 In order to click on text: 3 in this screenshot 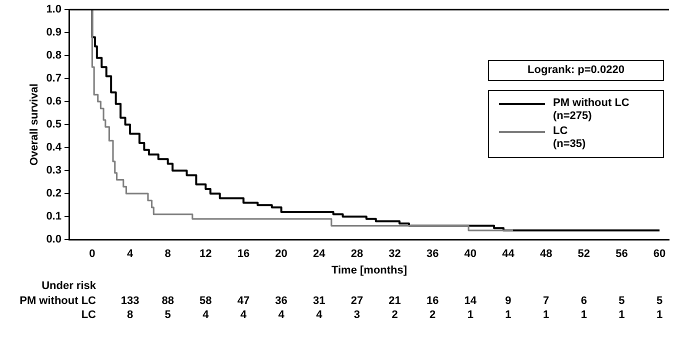, I will do `click(357, 315)`.